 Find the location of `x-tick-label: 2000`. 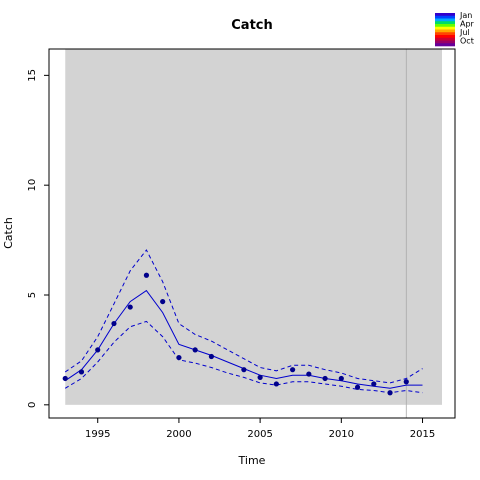

x-tick-label: 2000 is located at coordinates (178, 434).